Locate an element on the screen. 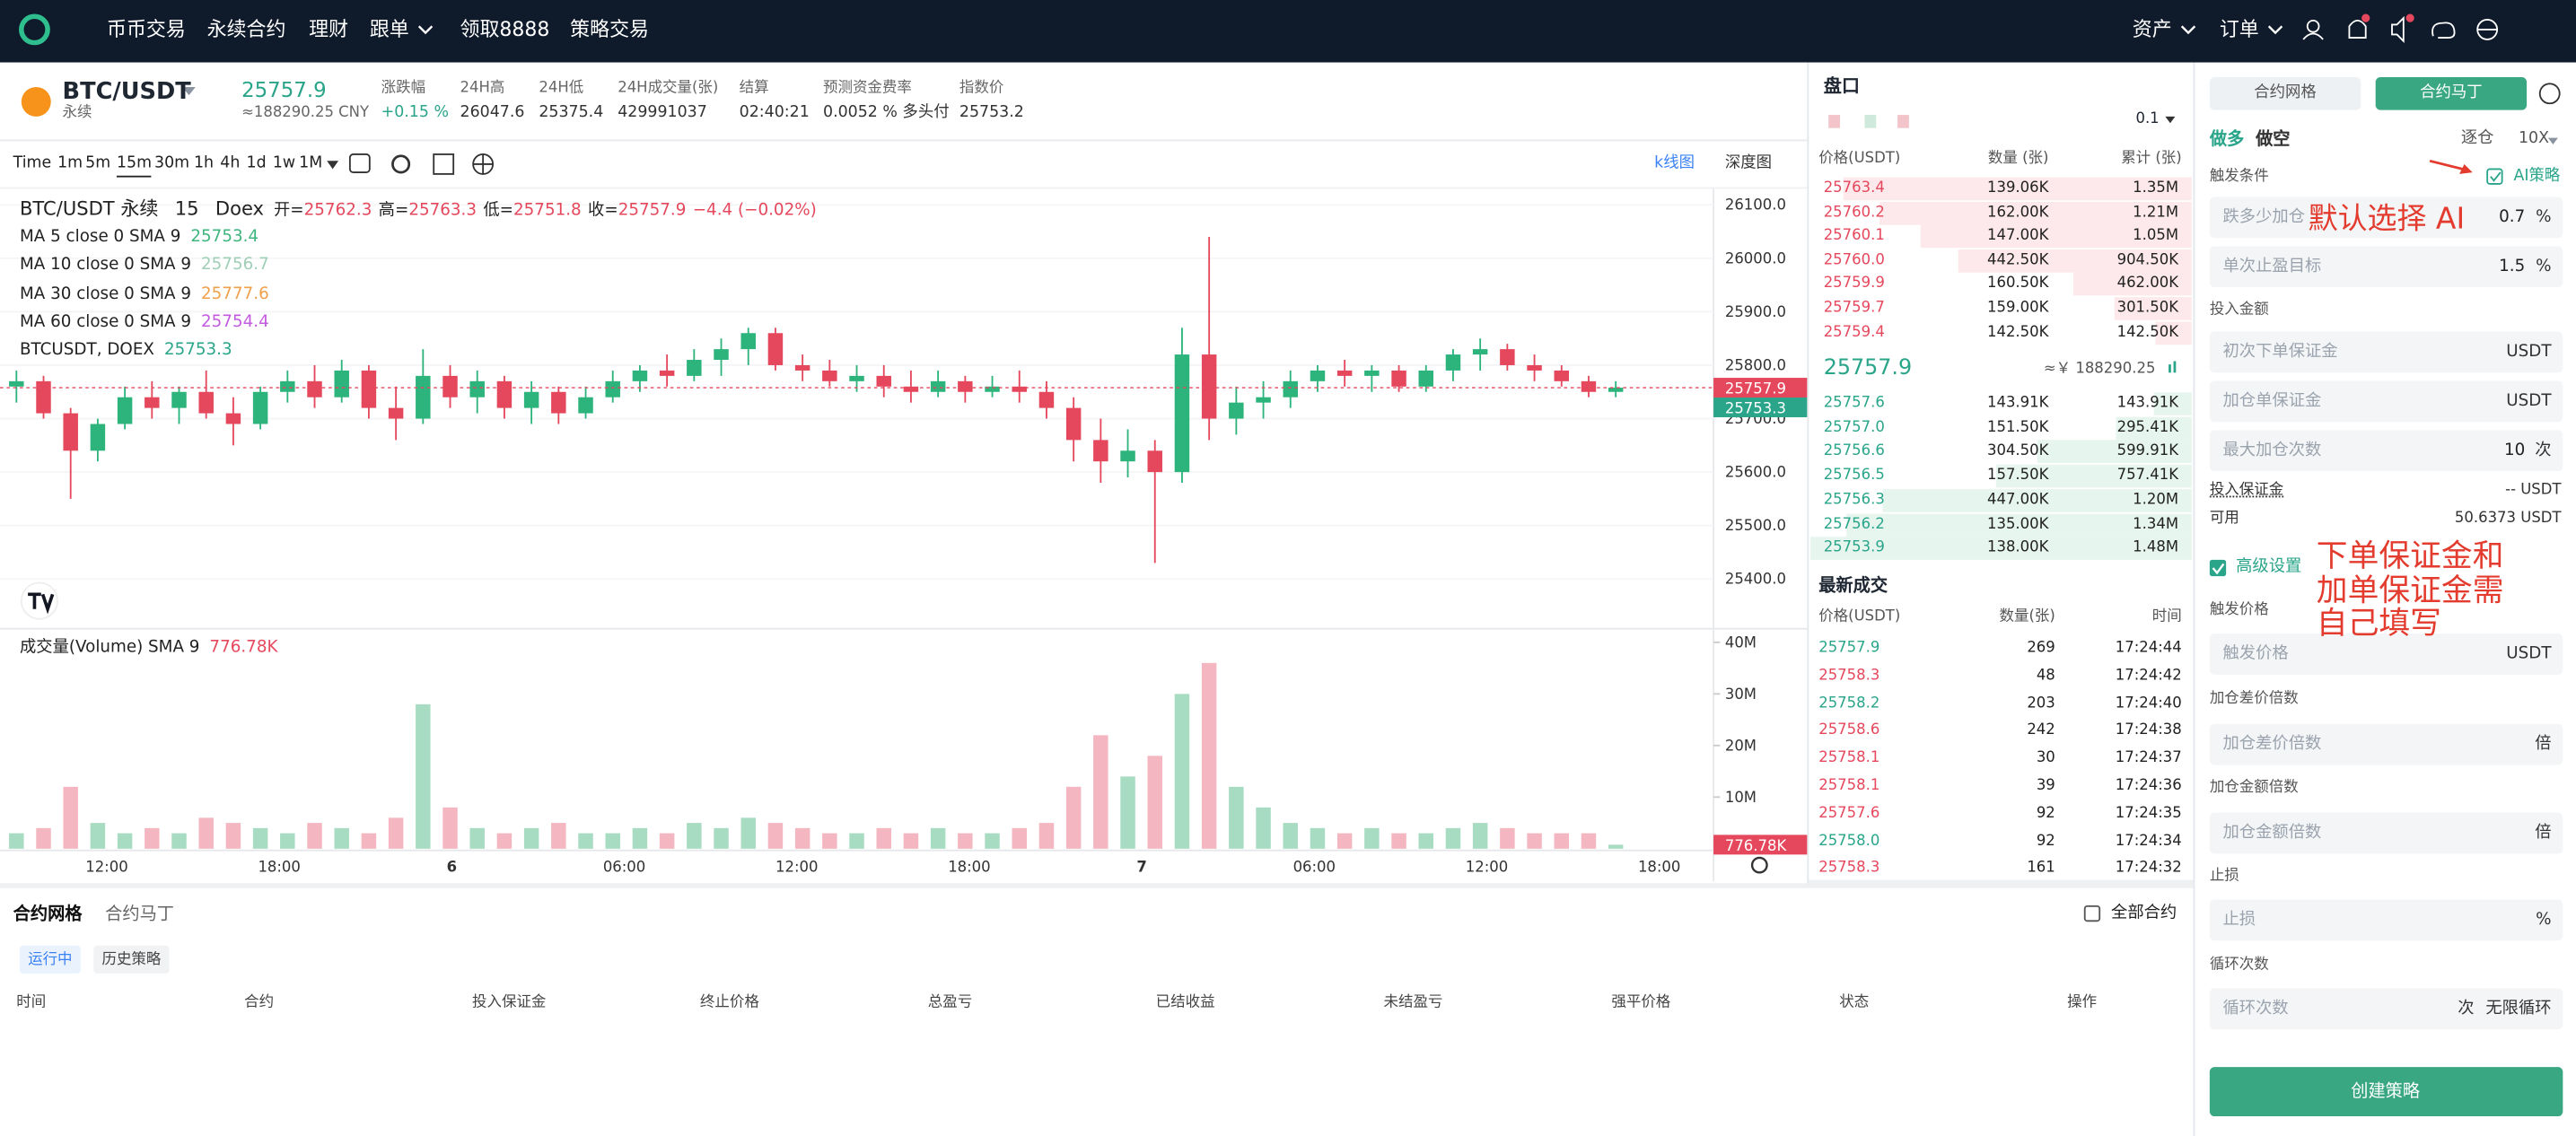 This screenshot has height=1136, width=2576. nav-item: 永续合约 is located at coordinates (246, 29).